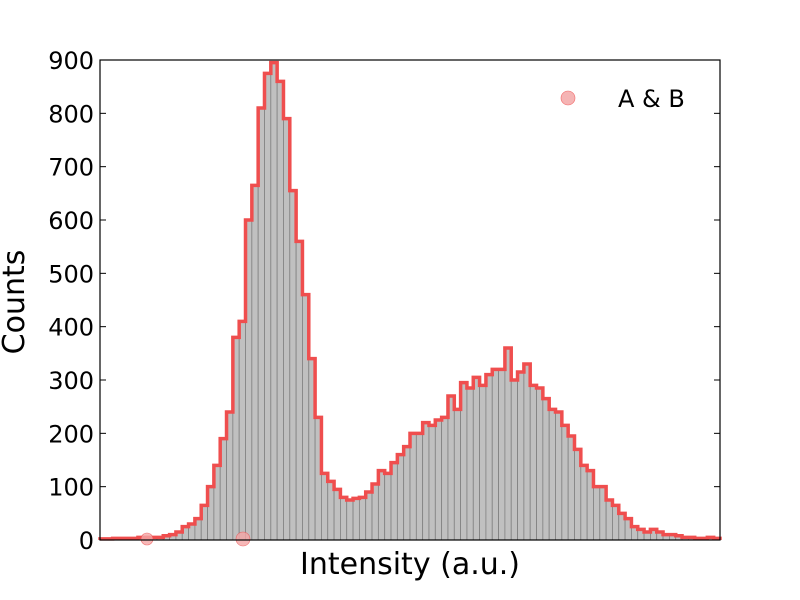 The image size is (800, 600). I want to click on y-tick-label: 800, so click(71, 114).